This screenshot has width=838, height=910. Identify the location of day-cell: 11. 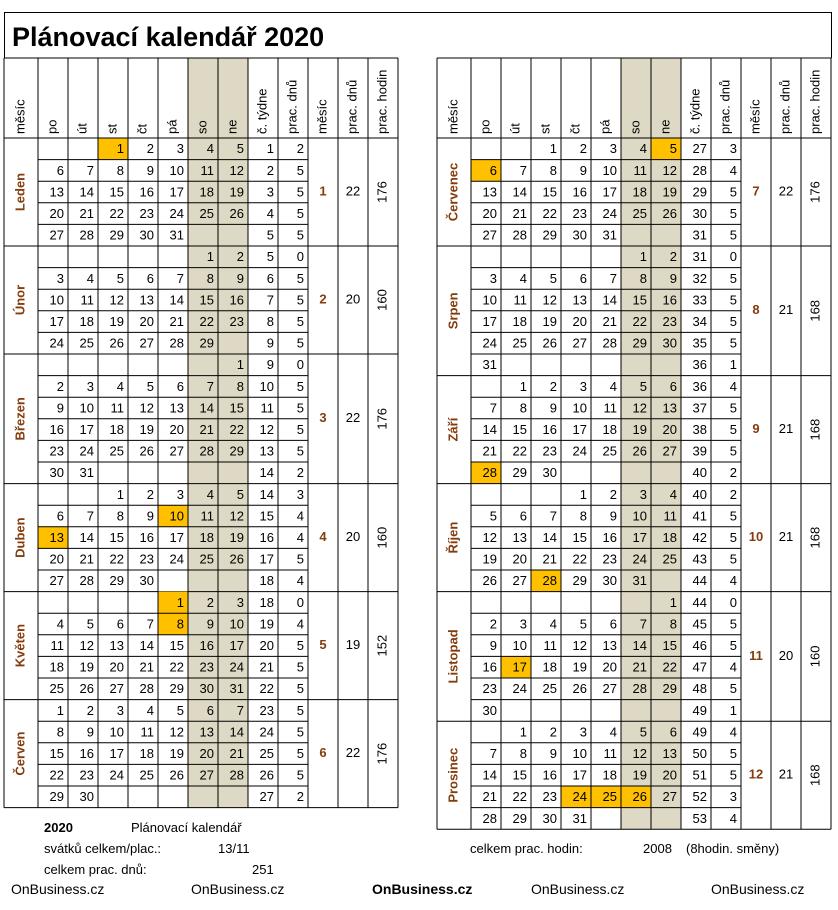
(58, 645).